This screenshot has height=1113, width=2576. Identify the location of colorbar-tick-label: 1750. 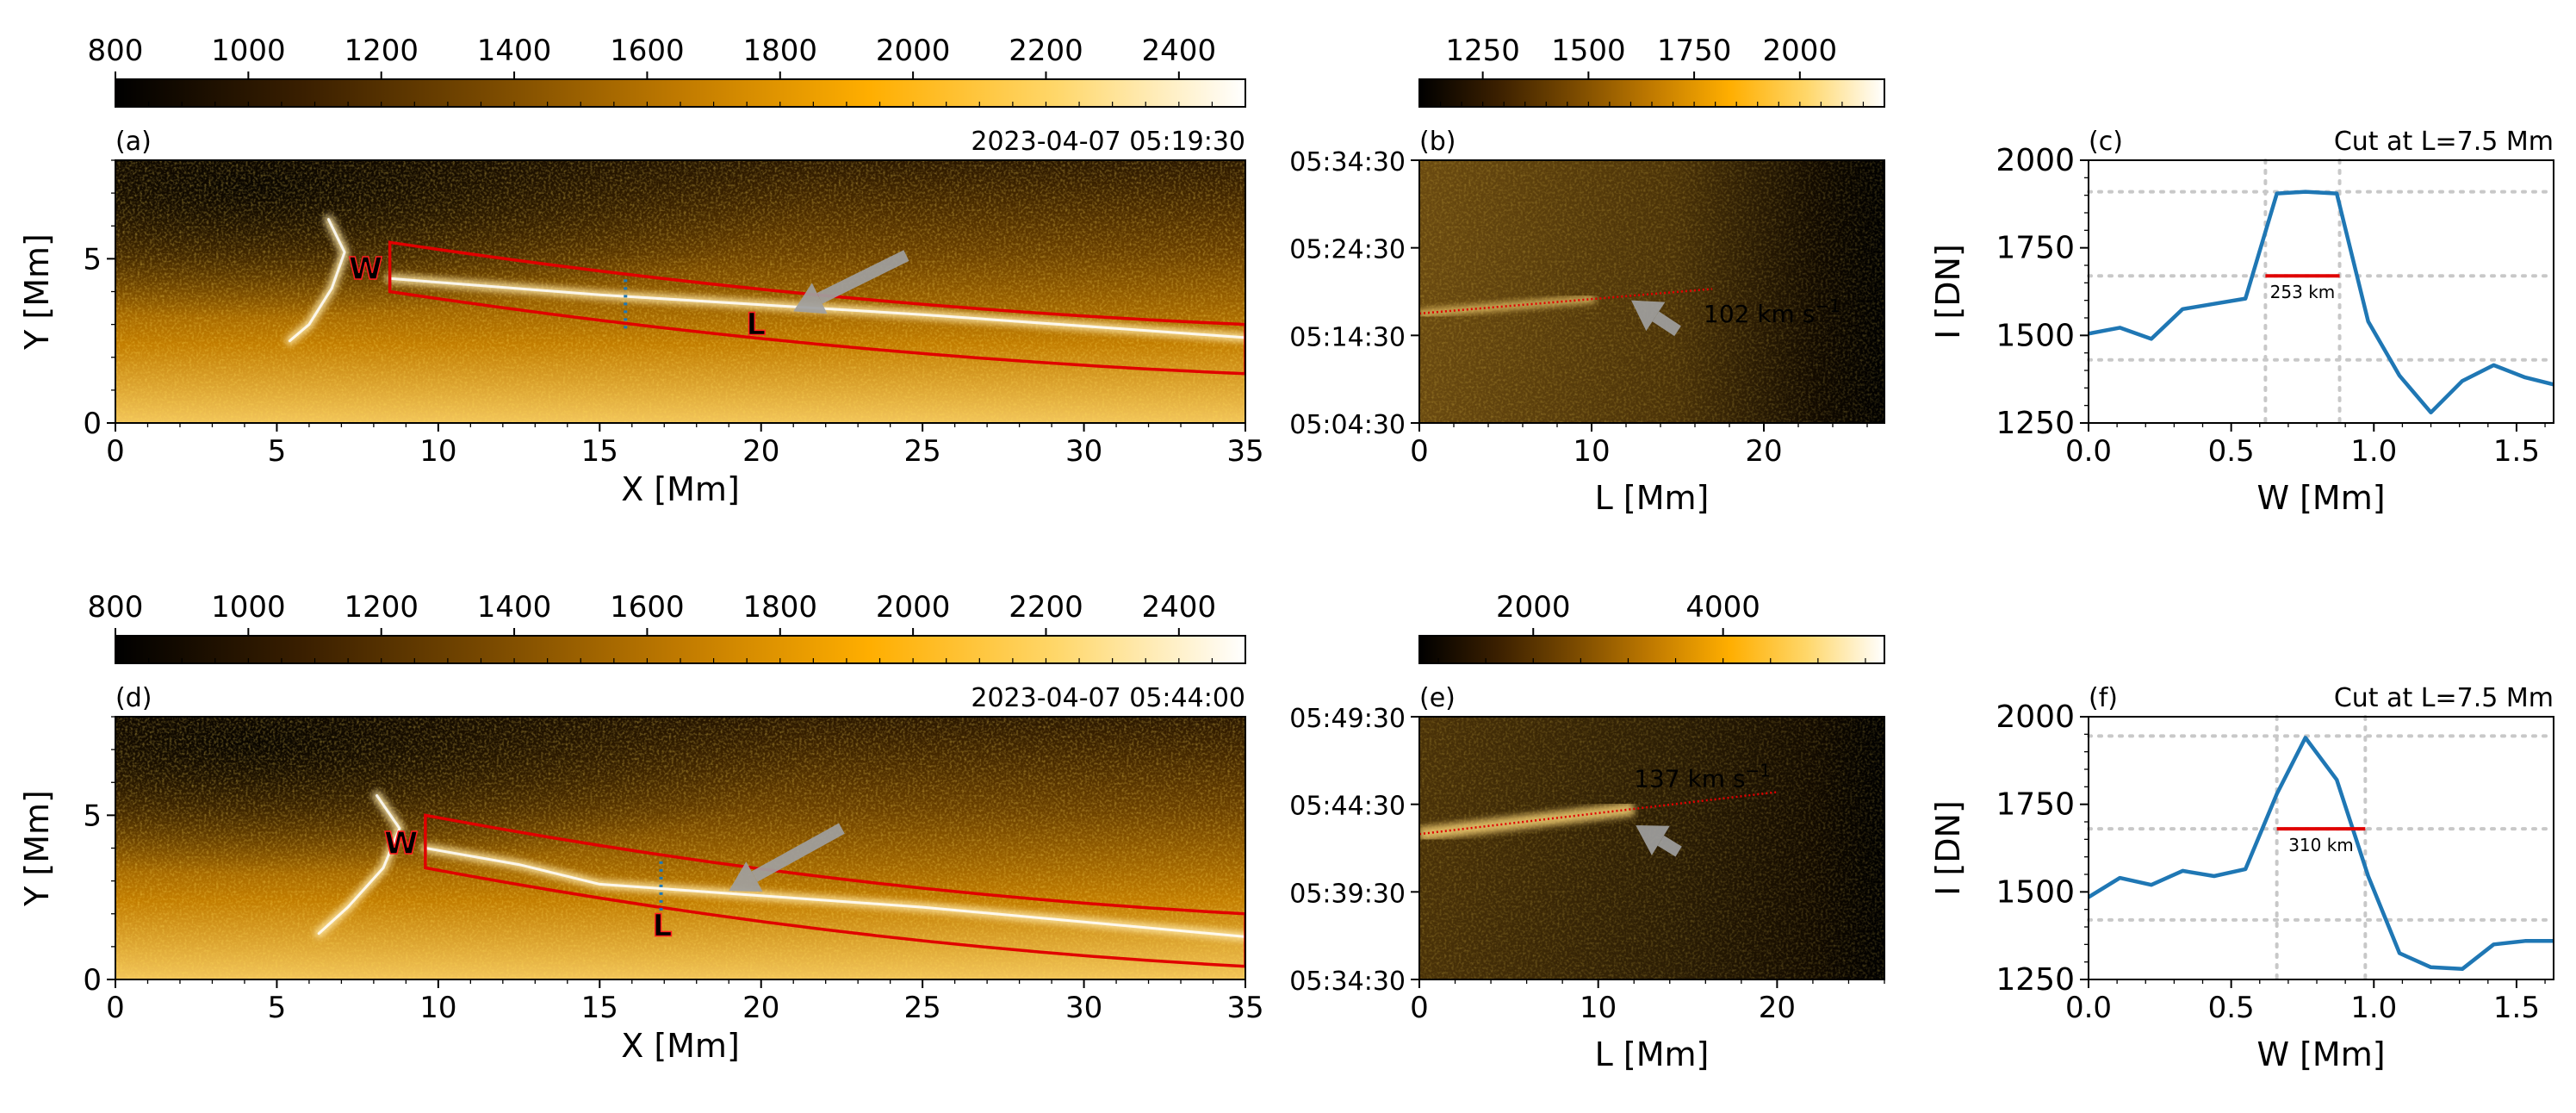
(1694, 51).